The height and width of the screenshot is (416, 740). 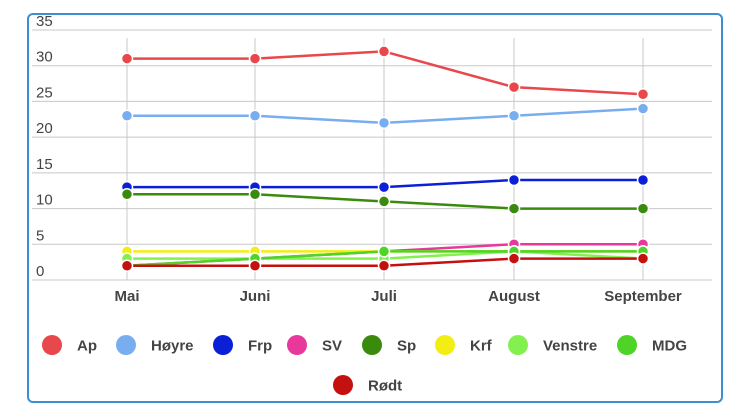 I want to click on y-tick-label: 25, so click(x=44, y=92).